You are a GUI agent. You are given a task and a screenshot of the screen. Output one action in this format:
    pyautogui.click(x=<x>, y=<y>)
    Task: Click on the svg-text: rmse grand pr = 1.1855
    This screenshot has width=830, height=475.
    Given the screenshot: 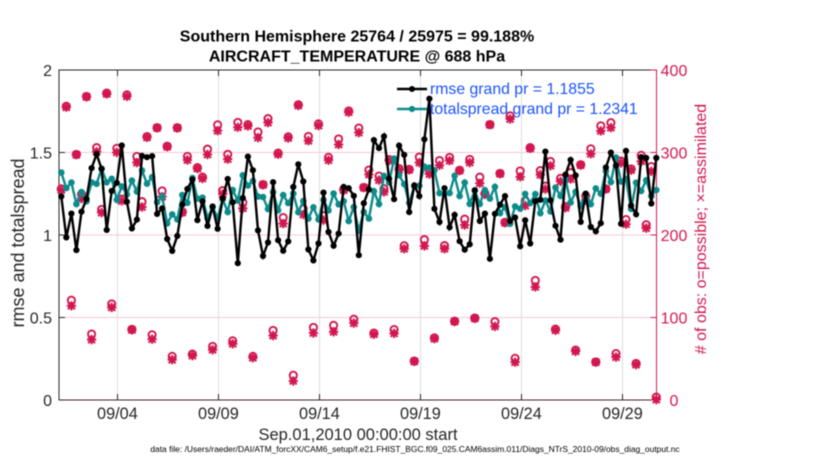 What is the action you would take?
    pyautogui.click(x=512, y=89)
    